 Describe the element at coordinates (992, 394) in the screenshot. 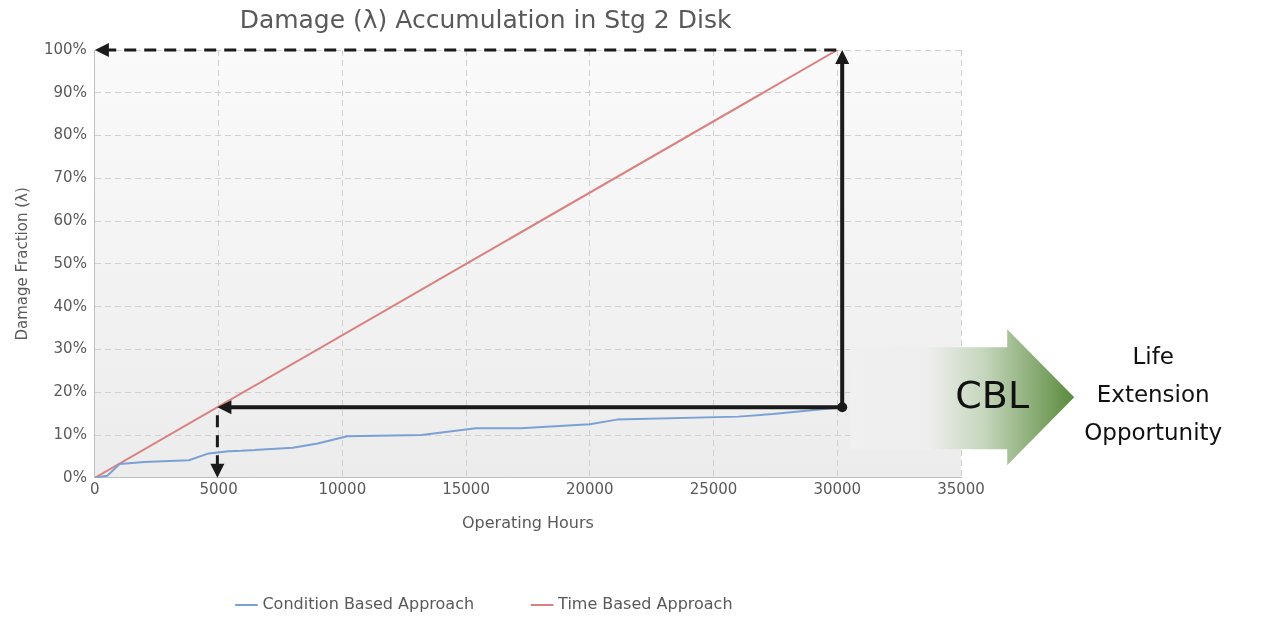

I see `annotation: CBL` at that location.